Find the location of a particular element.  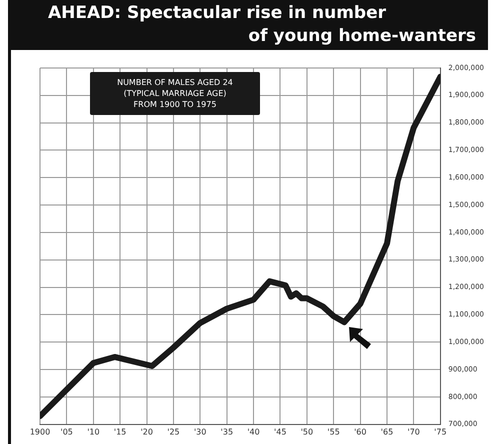

x-tick-label: '30 is located at coordinates (200, 431).